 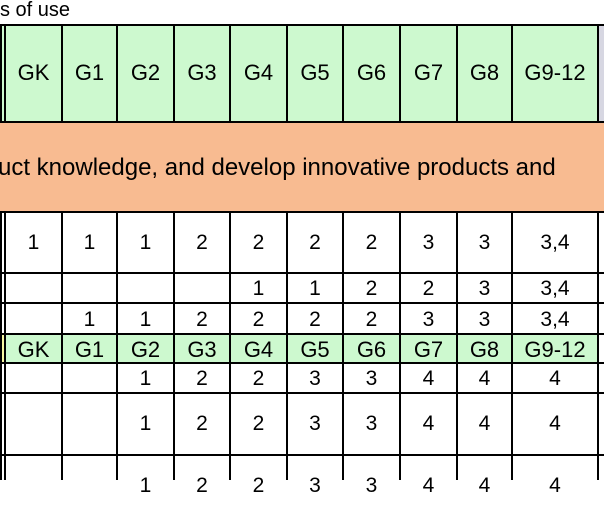 I want to click on table-caption: s of use, so click(x=35, y=10).